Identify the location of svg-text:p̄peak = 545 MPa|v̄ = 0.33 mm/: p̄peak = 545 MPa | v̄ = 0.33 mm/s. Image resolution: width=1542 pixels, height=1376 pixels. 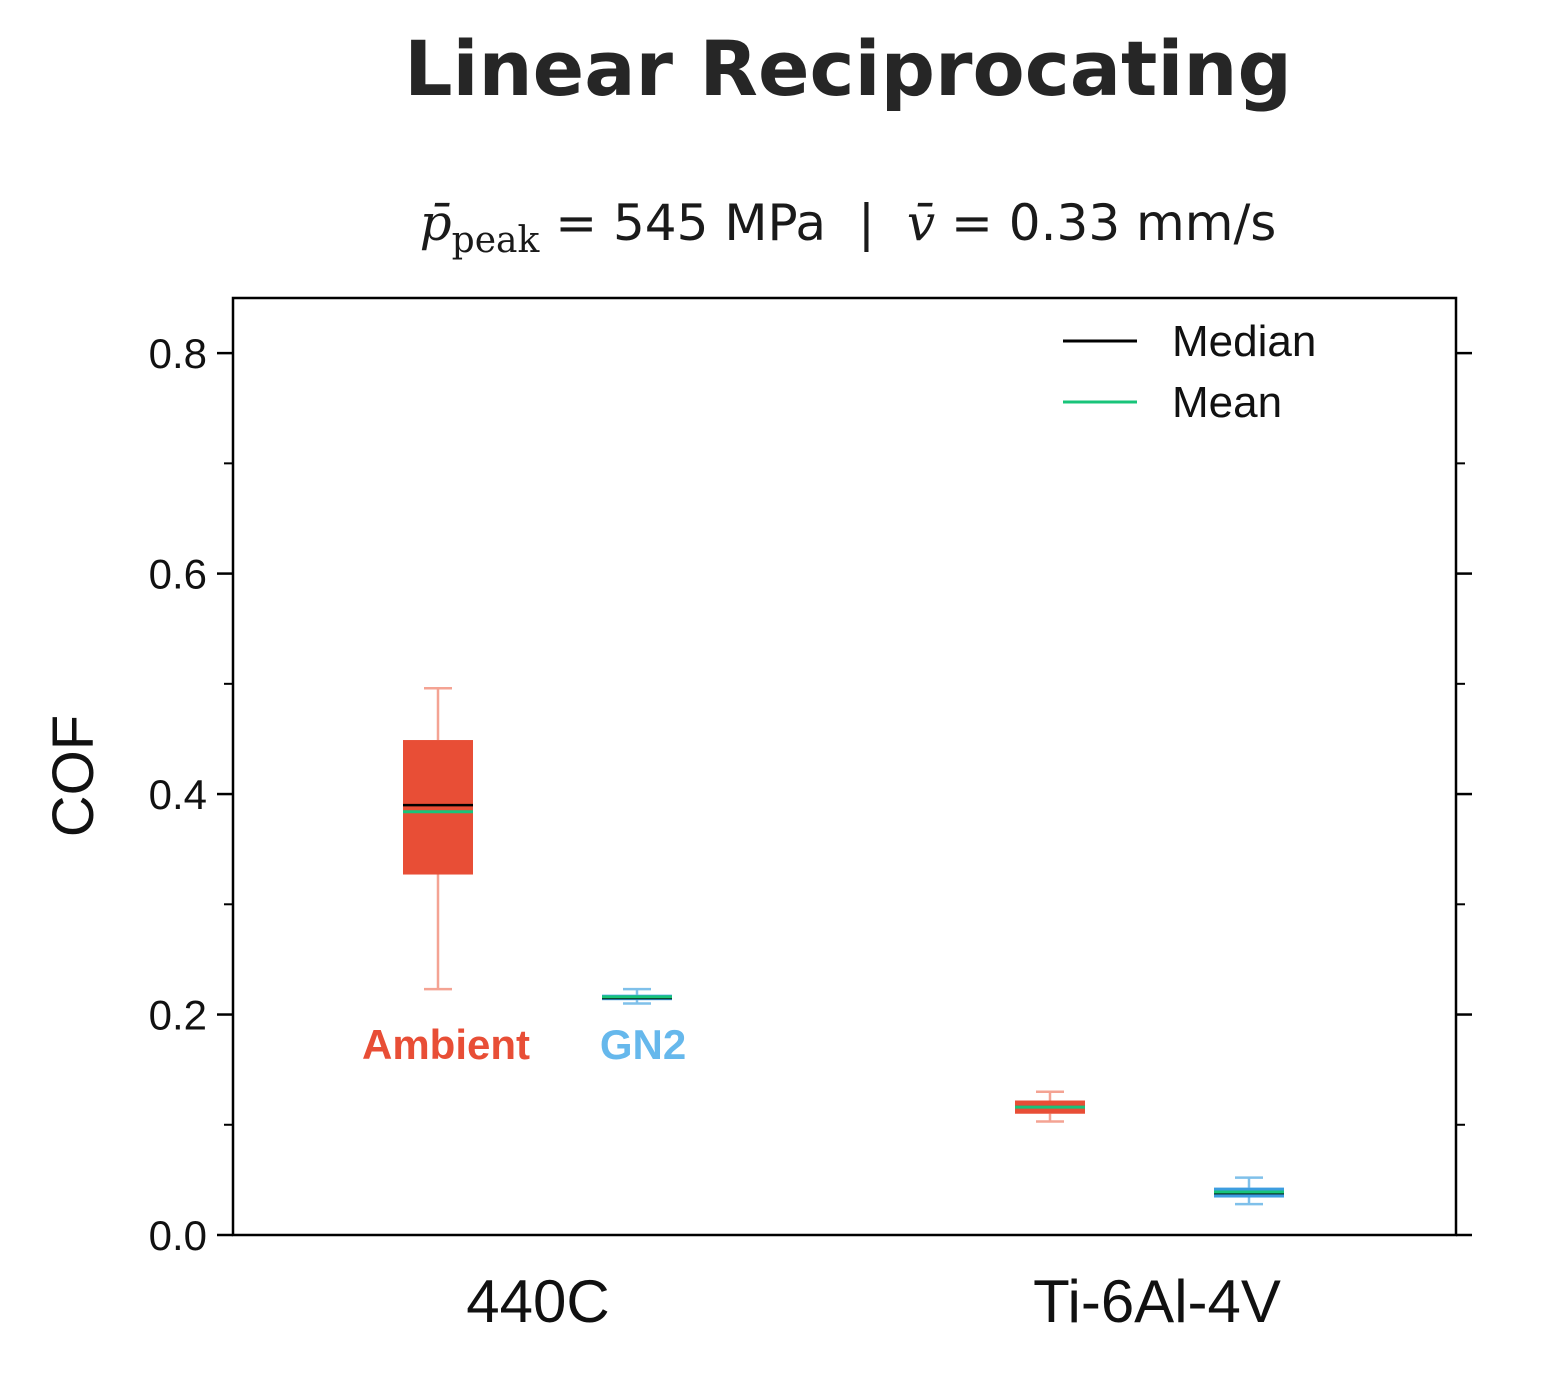
(848, 227).